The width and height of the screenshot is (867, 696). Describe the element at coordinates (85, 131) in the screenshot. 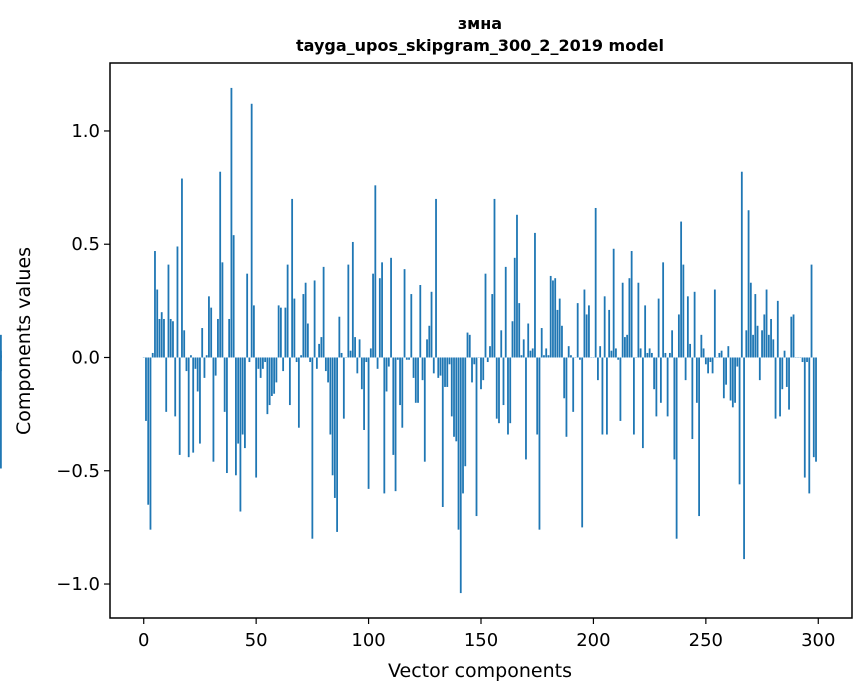

I see `y-tick-label: 1.0` at that location.